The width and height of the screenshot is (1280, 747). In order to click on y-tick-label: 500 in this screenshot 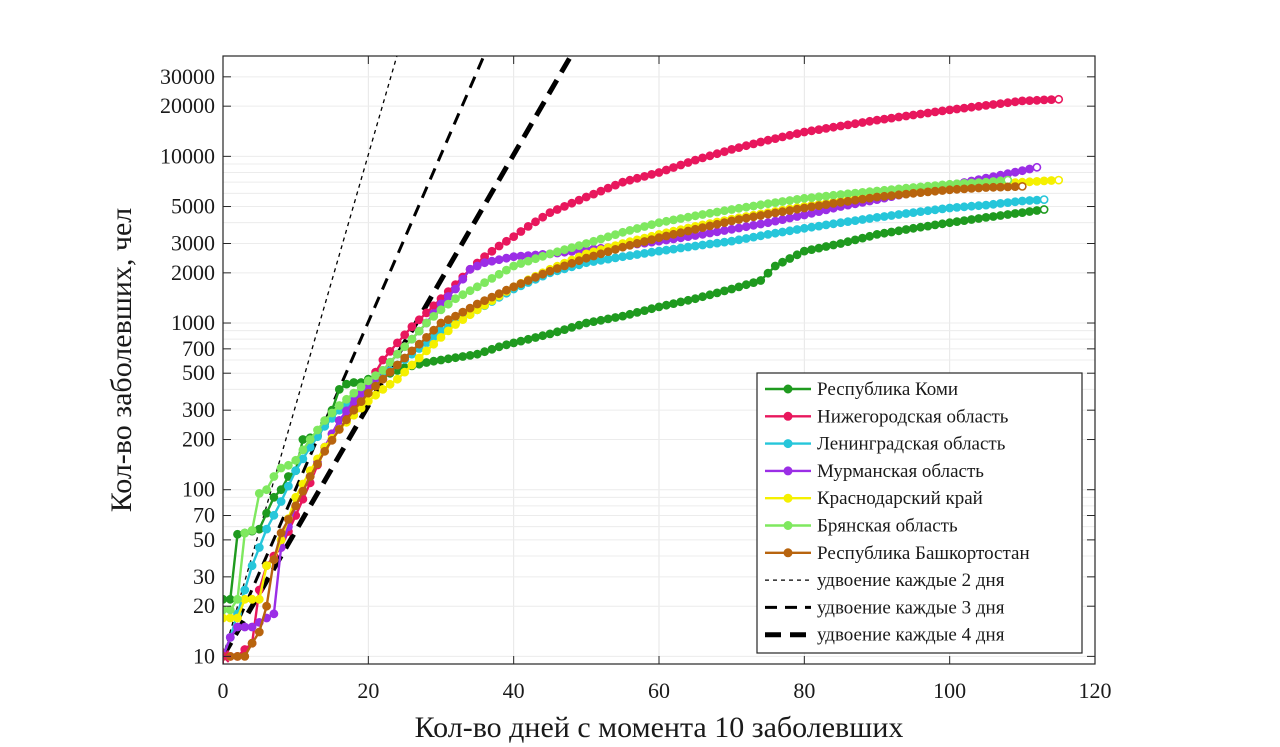, I will do `click(198, 372)`.